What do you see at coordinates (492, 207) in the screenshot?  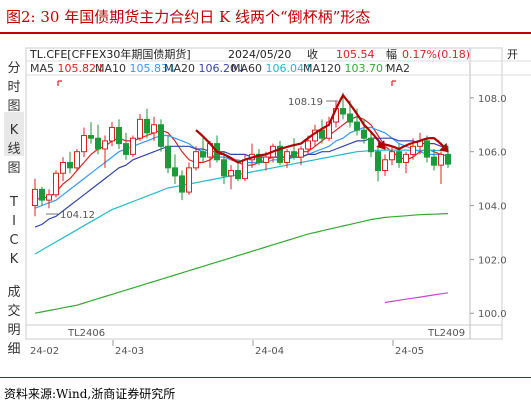 I see `y-tick-label: 104.0` at bounding box center [492, 207].